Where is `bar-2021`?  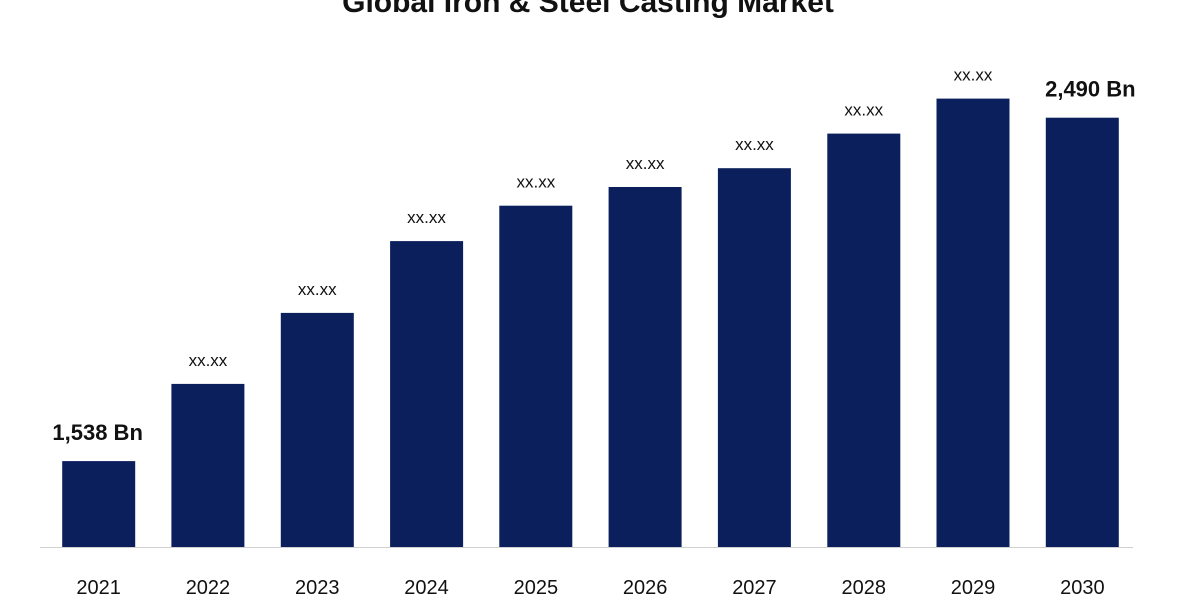 bar-2021 is located at coordinates (99, 504).